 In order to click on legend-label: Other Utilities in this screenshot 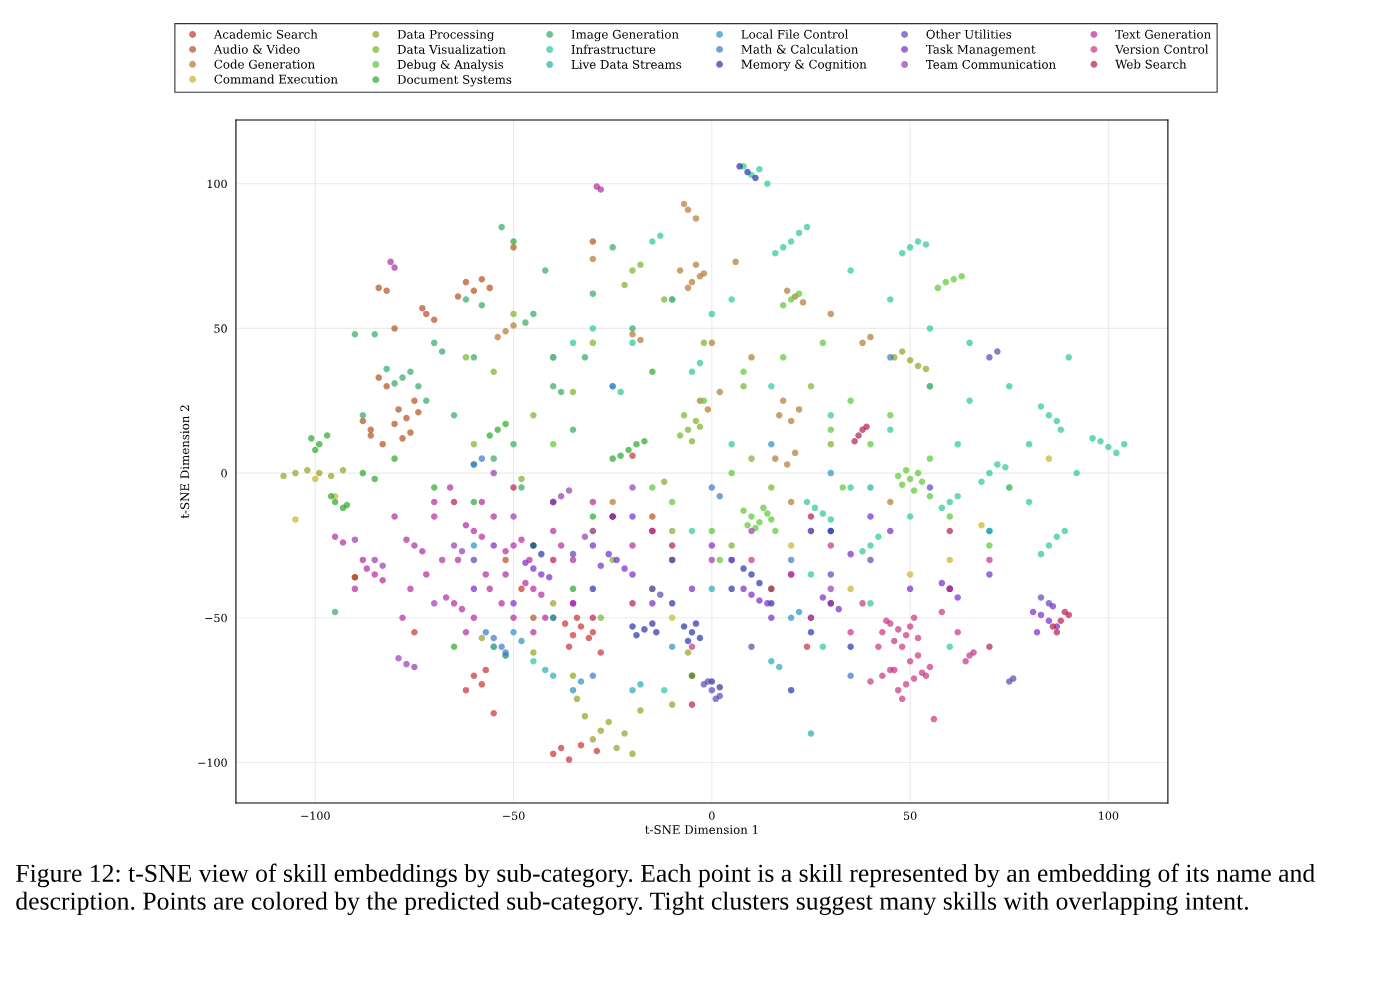, I will do `click(969, 34)`.